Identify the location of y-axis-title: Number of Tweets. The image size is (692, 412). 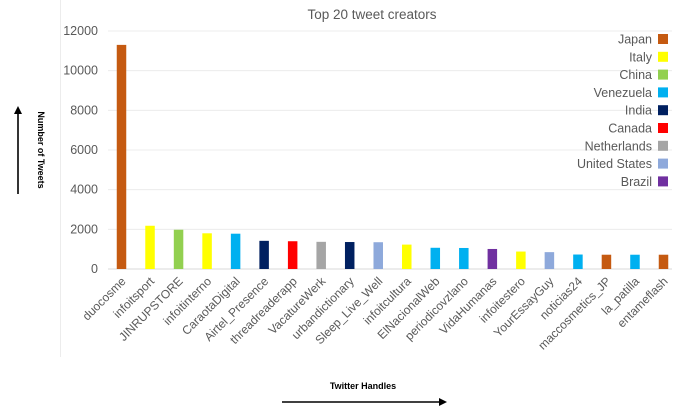
(41, 149).